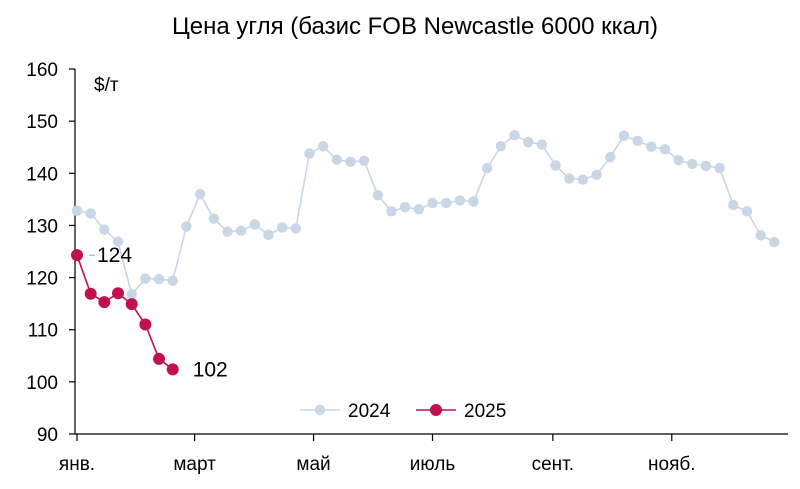 This screenshot has height=489, width=800. I want to click on legend: 2024 2025, so click(403, 411).